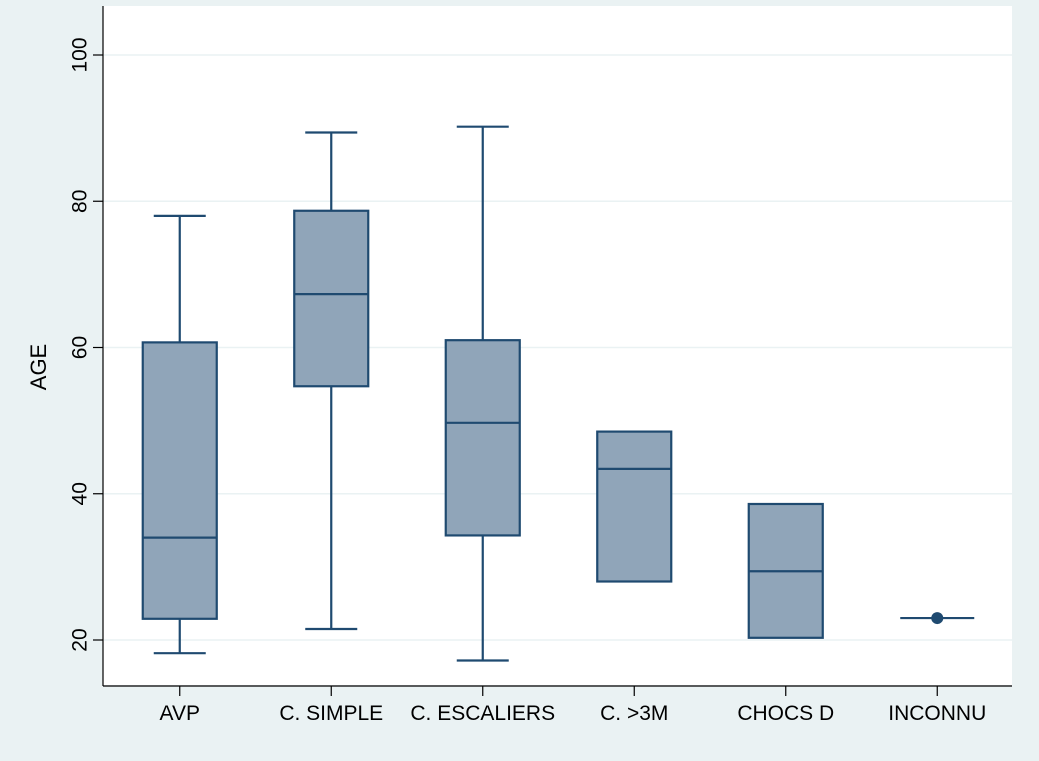  Describe the element at coordinates (482, 713) in the screenshot. I see `x-tick-label-3: C. ESCALIERS` at that location.